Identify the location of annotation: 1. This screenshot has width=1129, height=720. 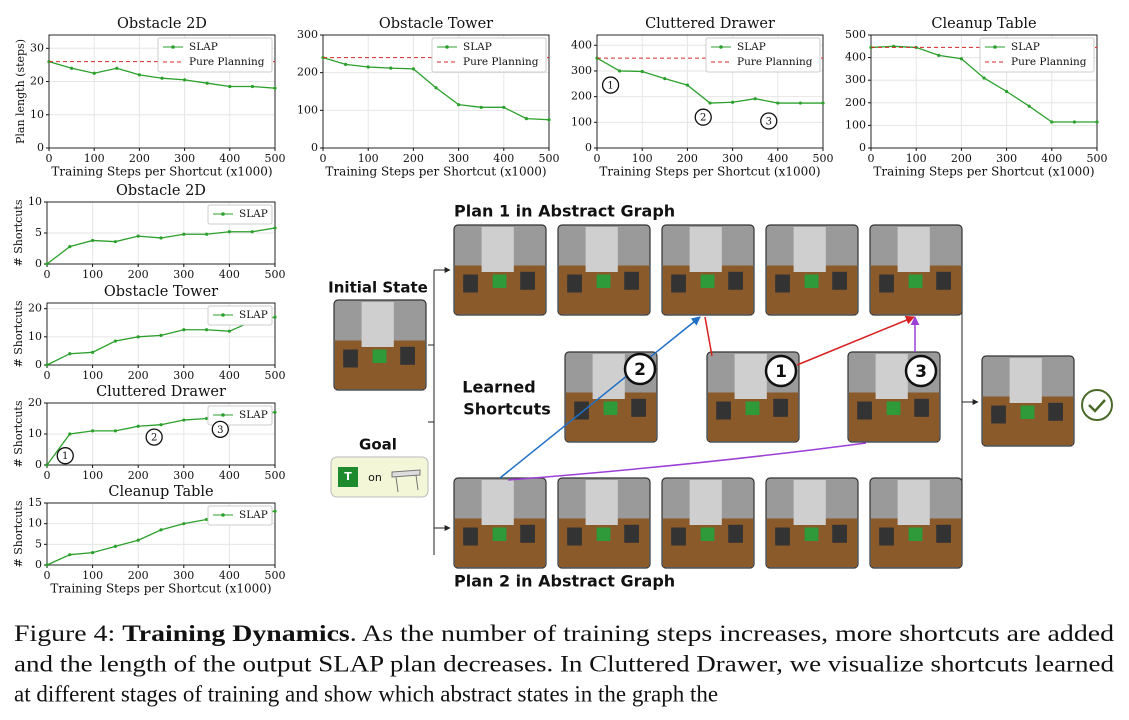
(65, 456).